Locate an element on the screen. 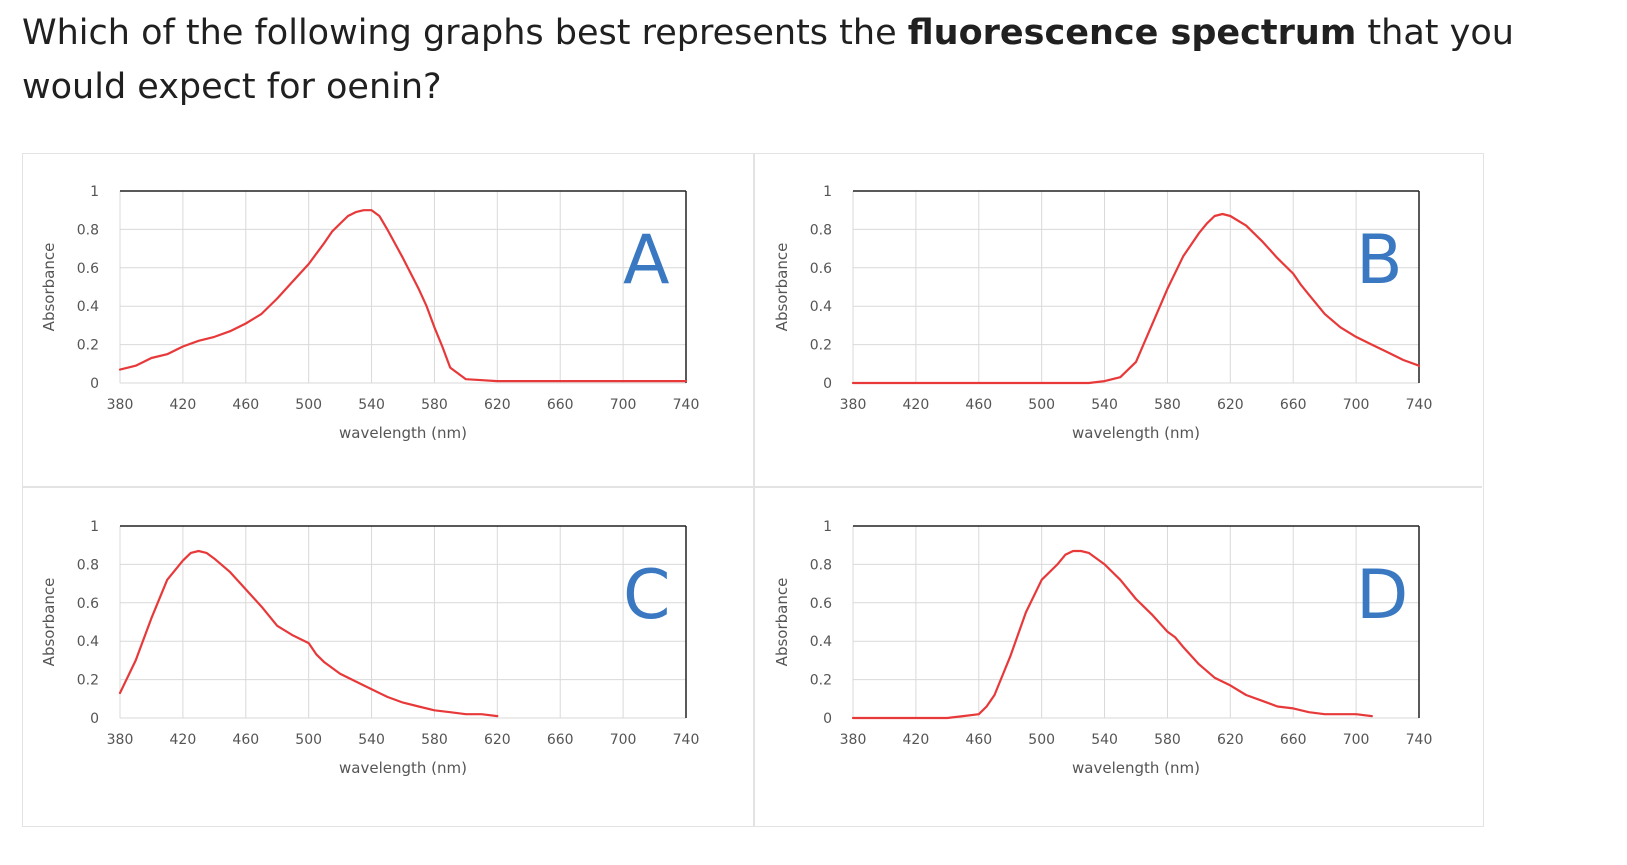  chart-b-xtick-label: 620 is located at coordinates (1230, 405).